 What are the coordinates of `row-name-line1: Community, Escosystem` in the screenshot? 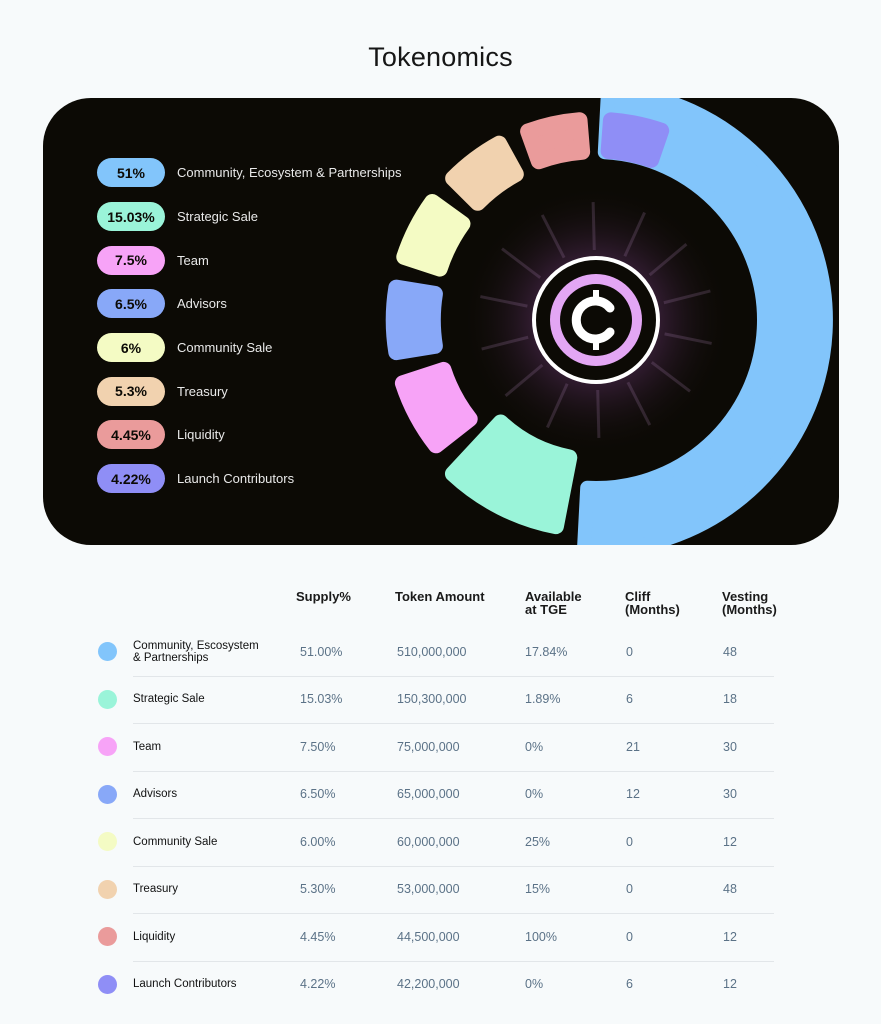 It's located at (196, 645).